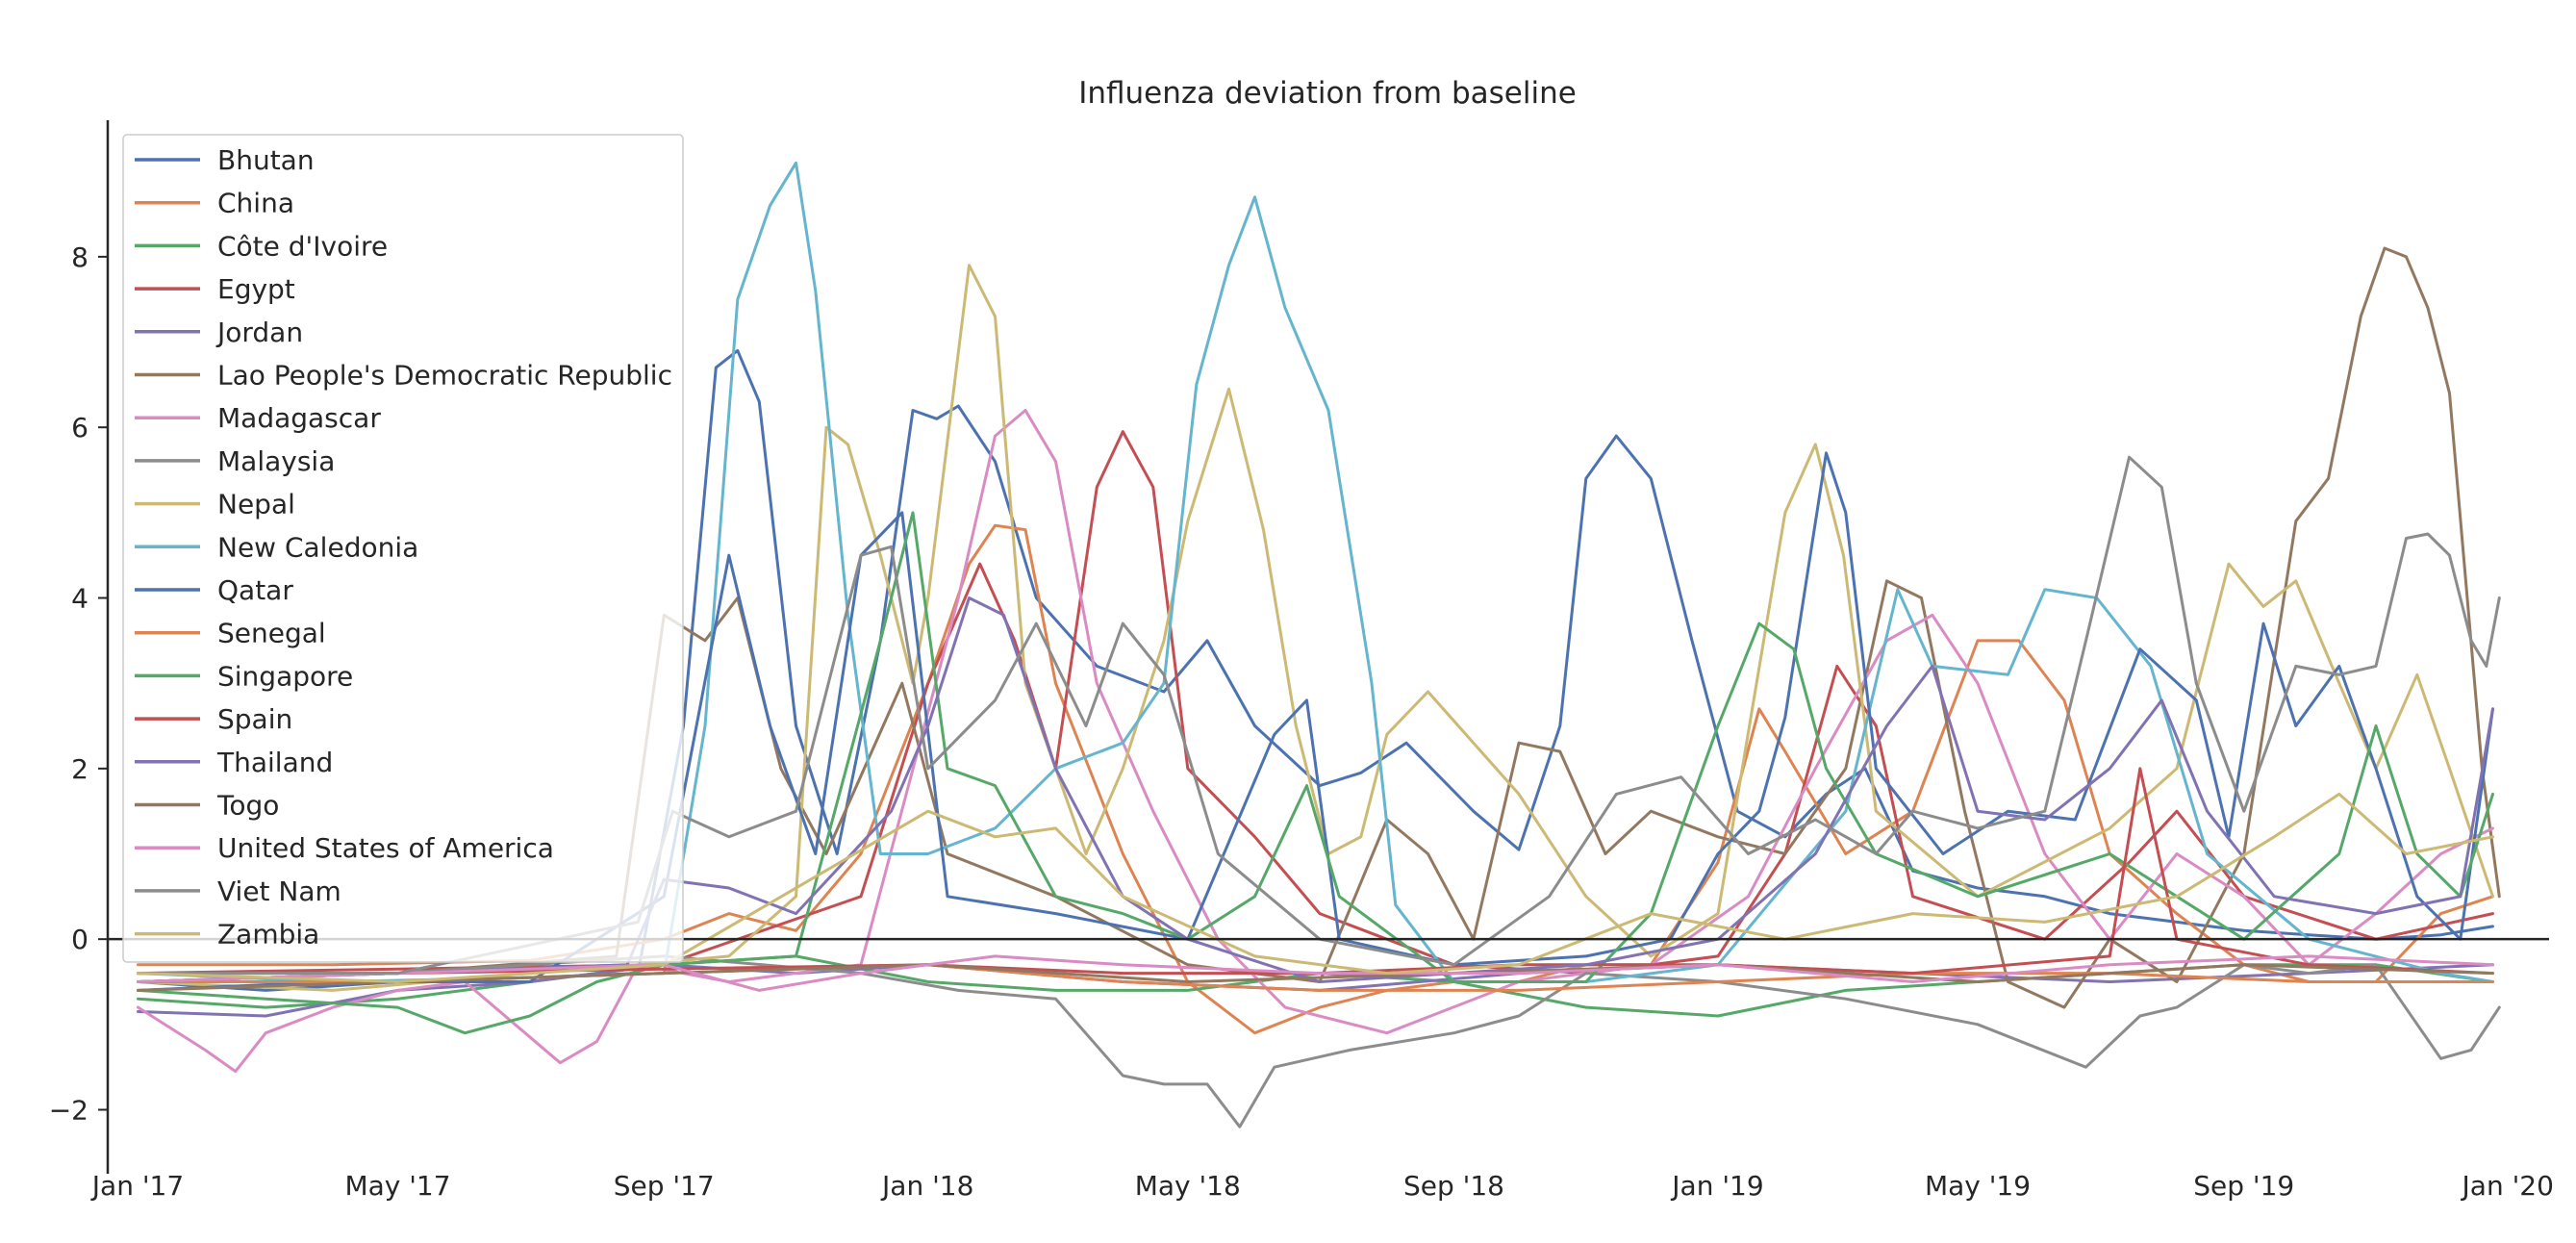  I want to click on series-line-zambia, so click(1316, 888).